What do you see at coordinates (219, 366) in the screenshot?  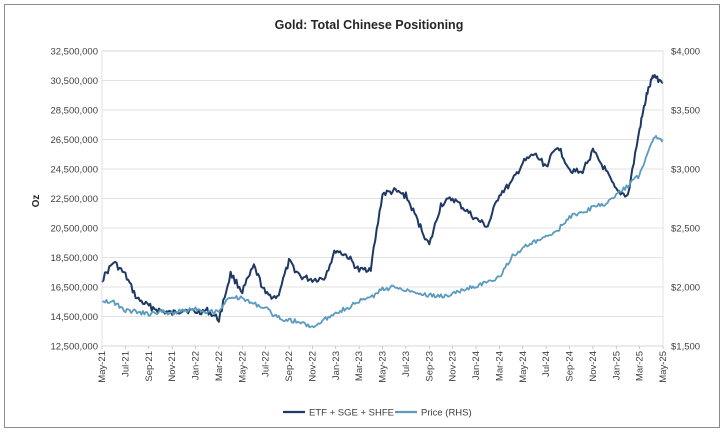 I see `x-tick-label: Mar-22` at bounding box center [219, 366].